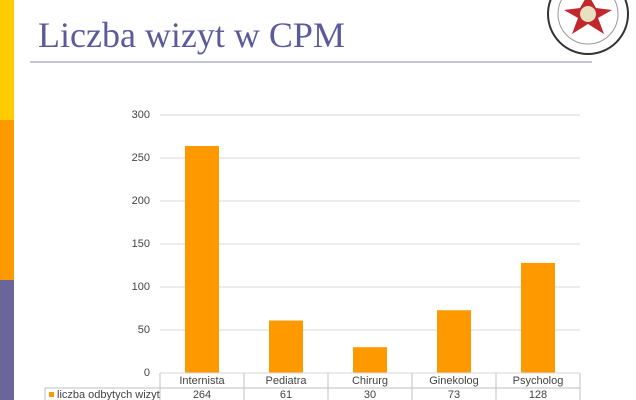 This screenshot has width=636, height=400. I want to click on x-tick-label: Internista, so click(202, 381).